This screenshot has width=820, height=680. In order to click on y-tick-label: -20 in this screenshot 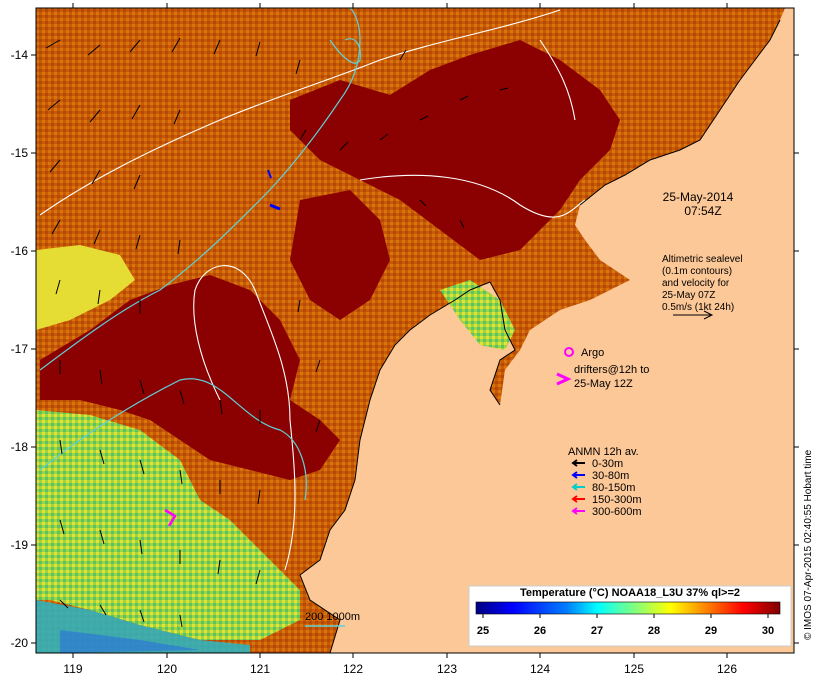, I will do `click(20, 643)`.